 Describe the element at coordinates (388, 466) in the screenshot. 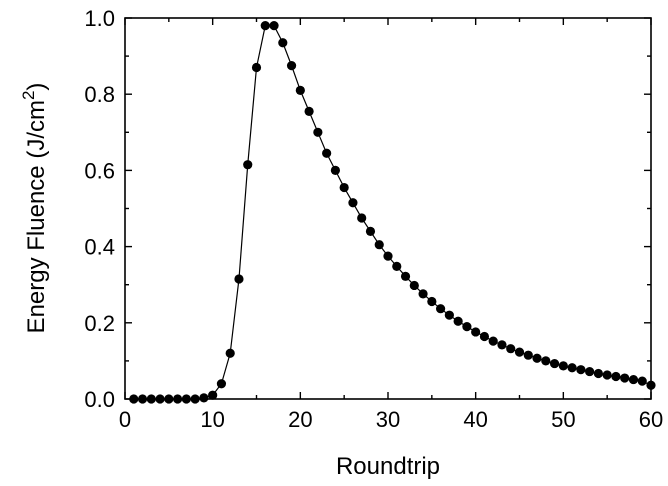

I see `x-axis-title: Roundtrip` at that location.